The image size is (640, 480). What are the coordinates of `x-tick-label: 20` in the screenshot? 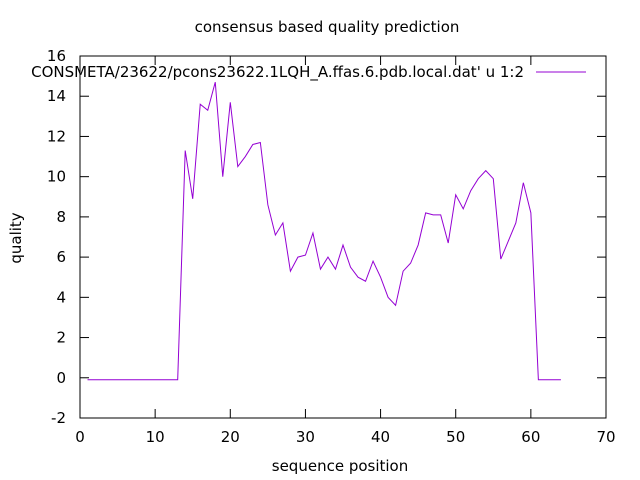 It's located at (230, 437).